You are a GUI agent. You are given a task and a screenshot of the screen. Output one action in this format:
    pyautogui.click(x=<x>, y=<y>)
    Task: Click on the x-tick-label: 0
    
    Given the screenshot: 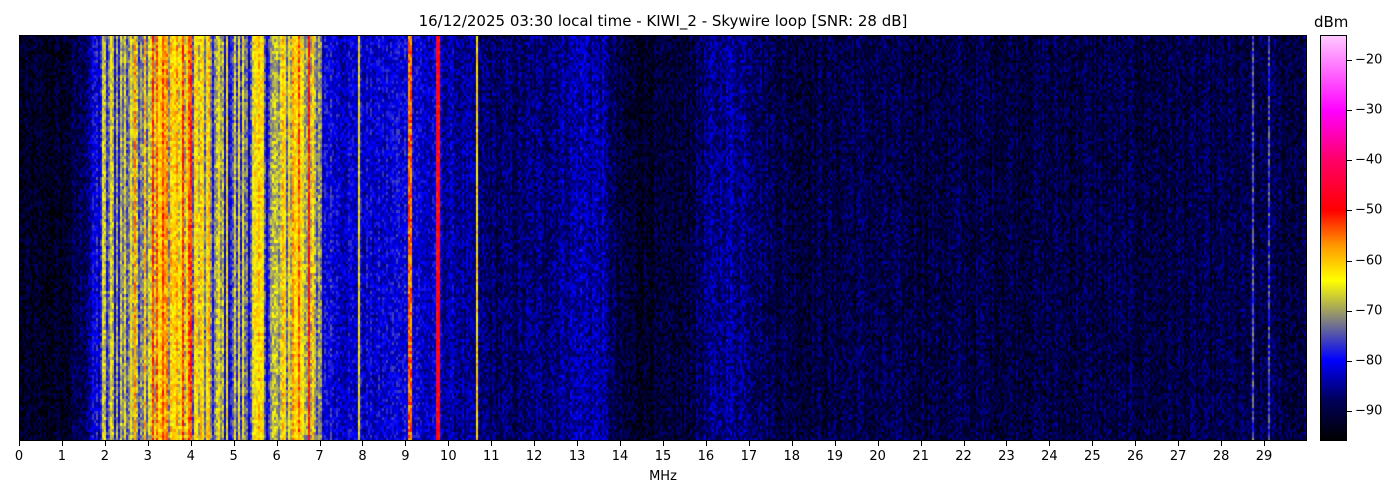 What is the action you would take?
    pyautogui.click(x=19, y=456)
    